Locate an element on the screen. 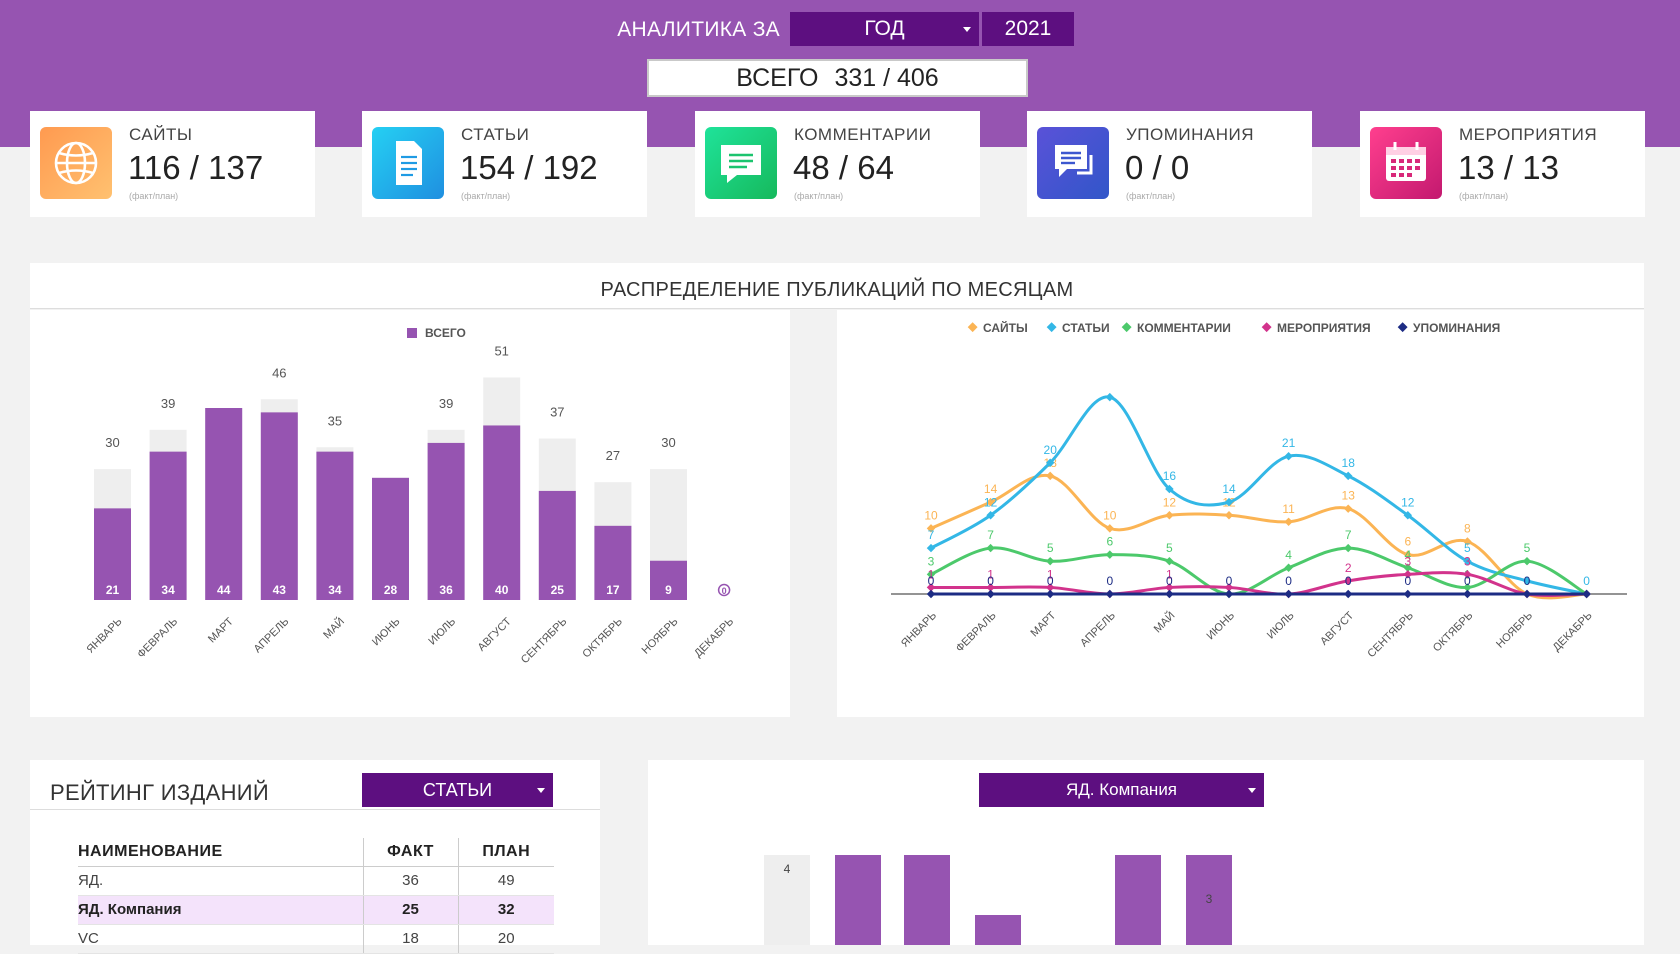 This screenshot has height=954, width=1680. company-bar-chart: 43 is located at coordinates (998, 900).